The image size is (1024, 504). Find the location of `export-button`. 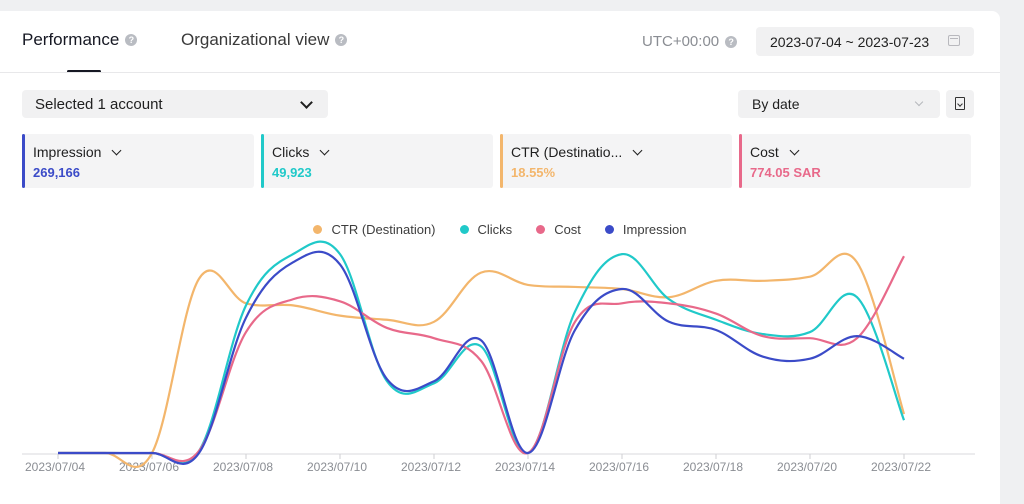

export-button is located at coordinates (960, 104).